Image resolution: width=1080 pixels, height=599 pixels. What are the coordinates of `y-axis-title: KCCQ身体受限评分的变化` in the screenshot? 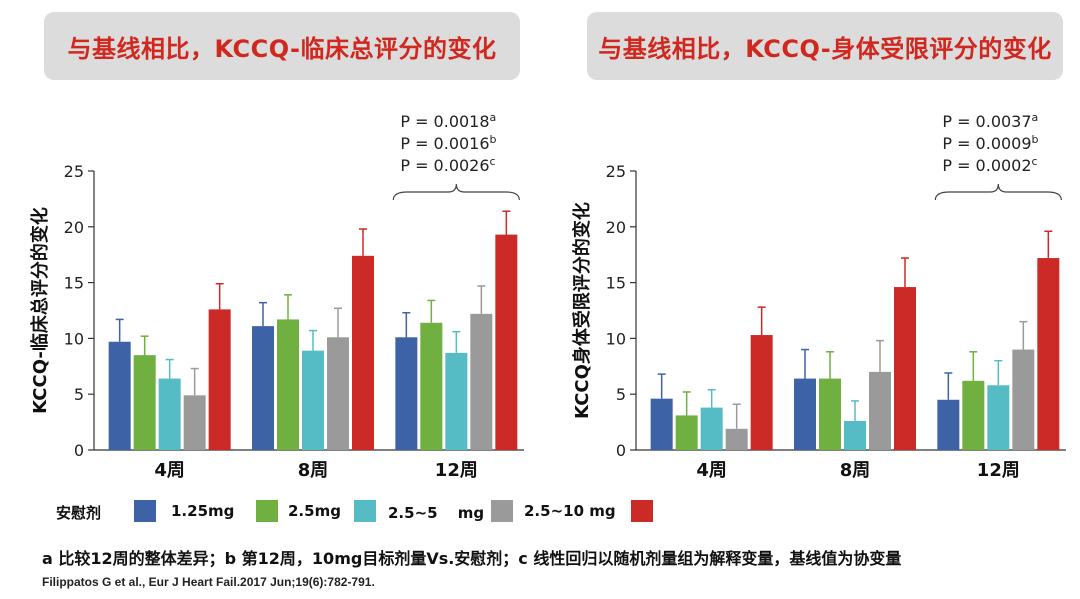 It's located at (582, 310).